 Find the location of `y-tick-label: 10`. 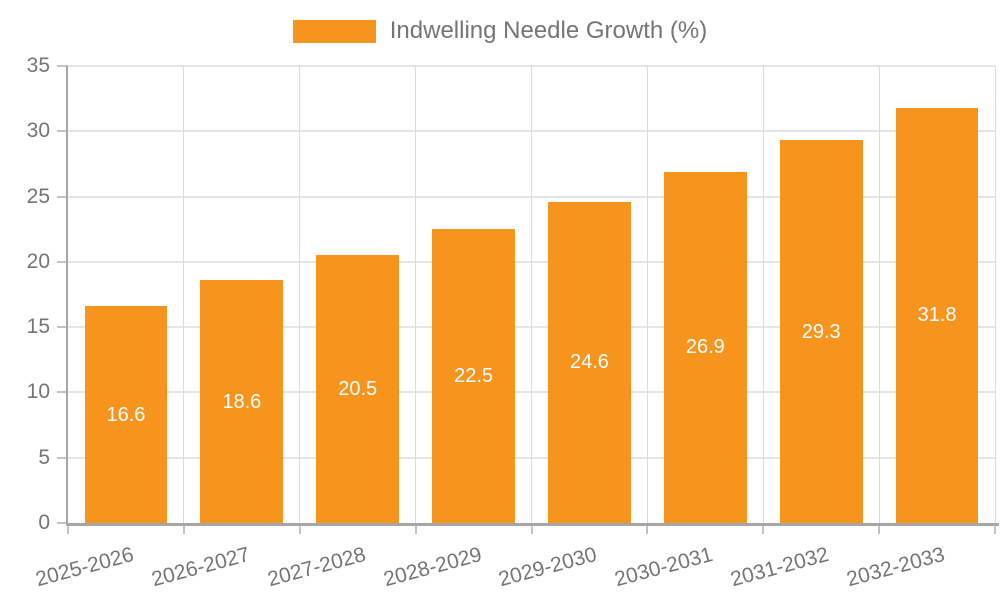

y-tick-label: 10 is located at coordinates (38, 392).